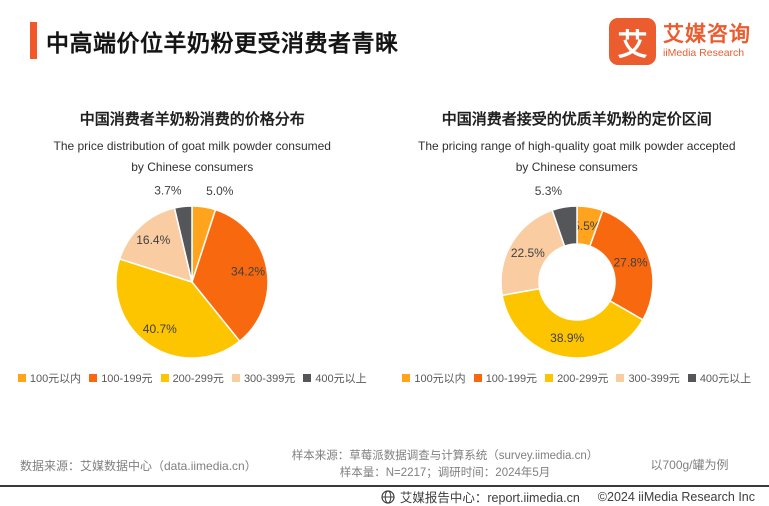  I want to click on report-center-text: 艾媒报告中心：report.iimedia.cn, so click(490, 496).